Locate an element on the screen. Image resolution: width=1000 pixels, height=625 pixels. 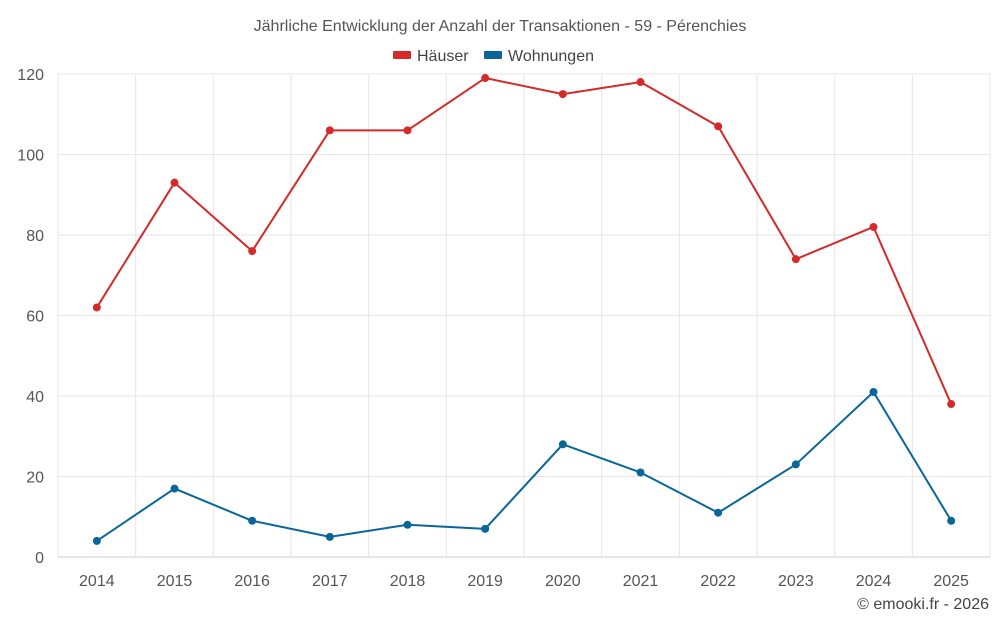
legend-swatch-wohnungen is located at coordinates (493, 55).